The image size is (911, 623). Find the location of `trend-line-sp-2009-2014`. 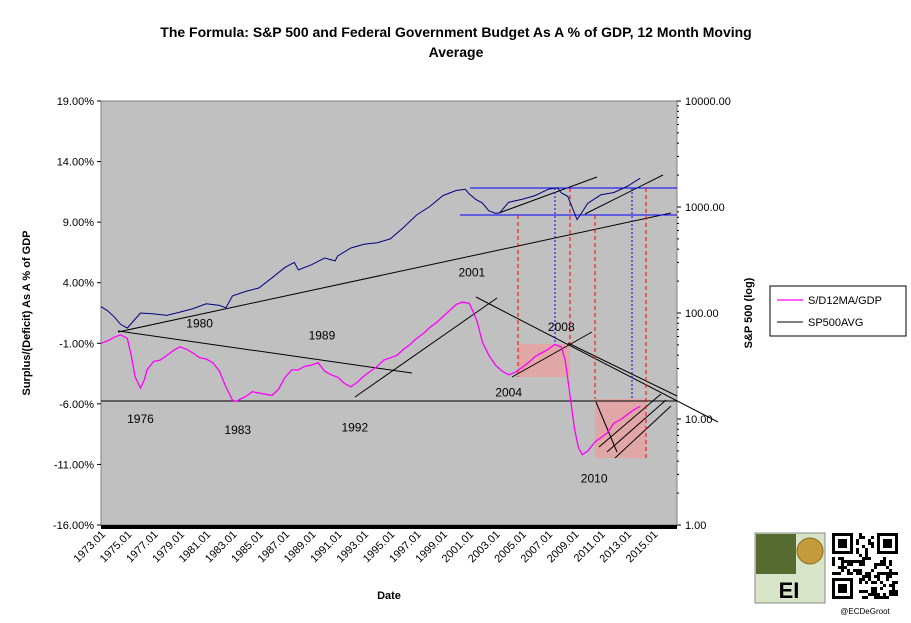

trend-line-sp-2009-2014 is located at coordinates (624, 194).